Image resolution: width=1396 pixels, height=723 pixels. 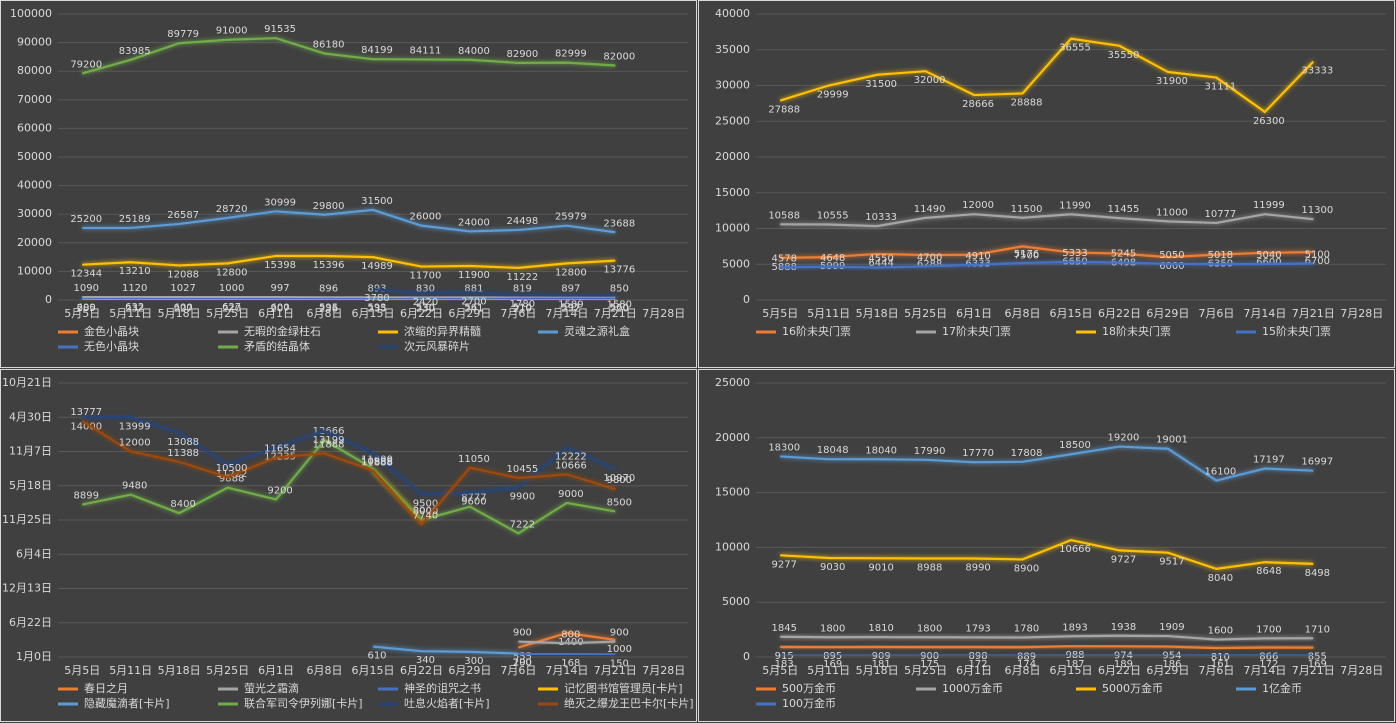 What do you see at coordinates (1171, 627) in the screenshot?
I see `data-label: 1909` at bounding box center [1171, 627].